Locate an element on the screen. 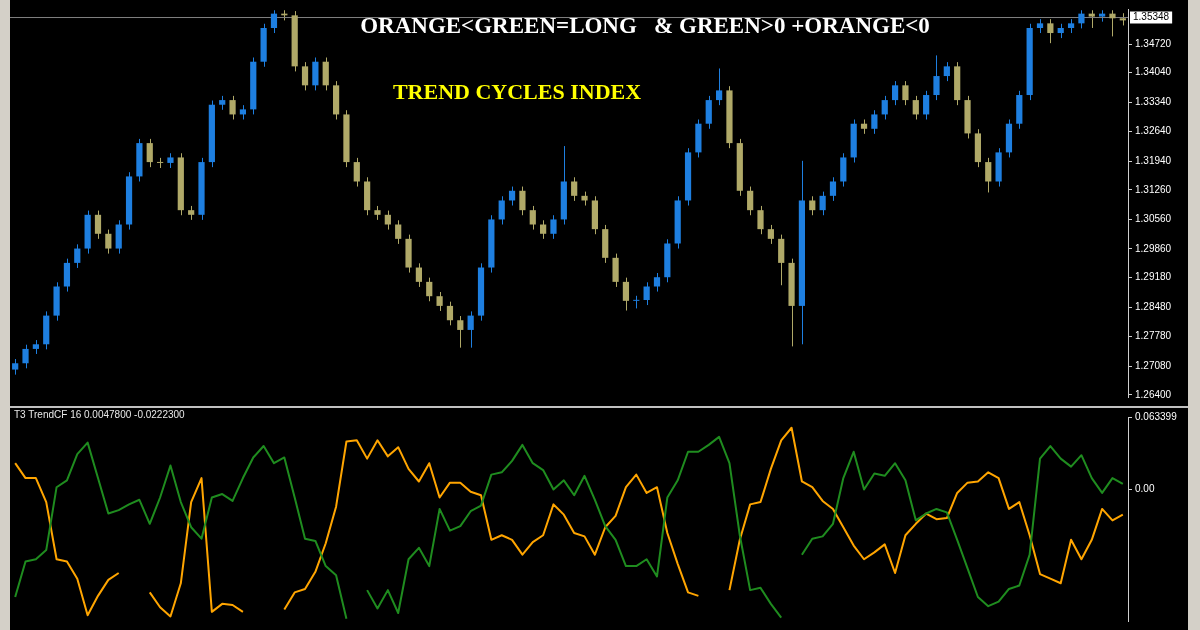  y-tick-label: 1.31260 is located at coordinates (1153, 189).